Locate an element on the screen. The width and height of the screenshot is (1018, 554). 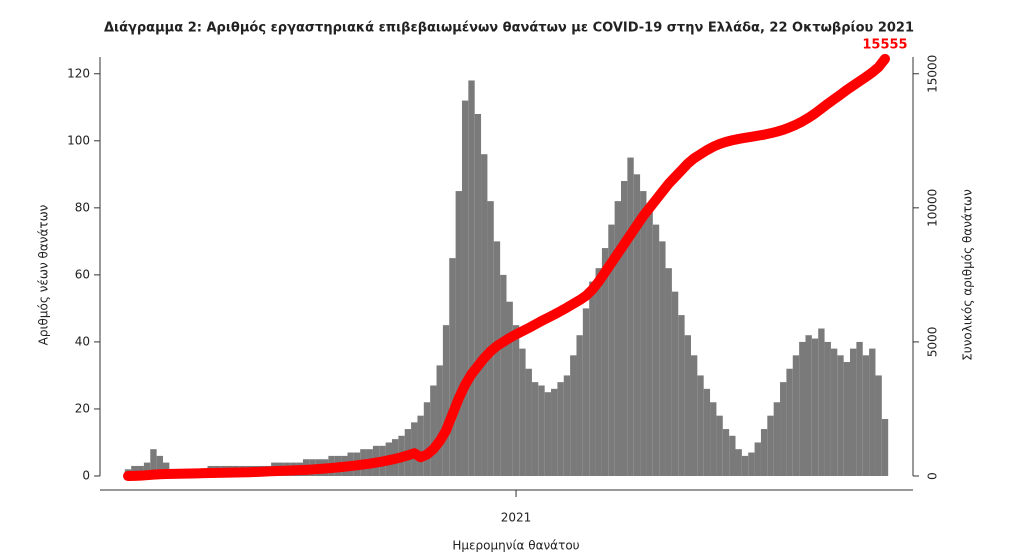
y-tick-label: 80 is located at coordinates (82, 207).